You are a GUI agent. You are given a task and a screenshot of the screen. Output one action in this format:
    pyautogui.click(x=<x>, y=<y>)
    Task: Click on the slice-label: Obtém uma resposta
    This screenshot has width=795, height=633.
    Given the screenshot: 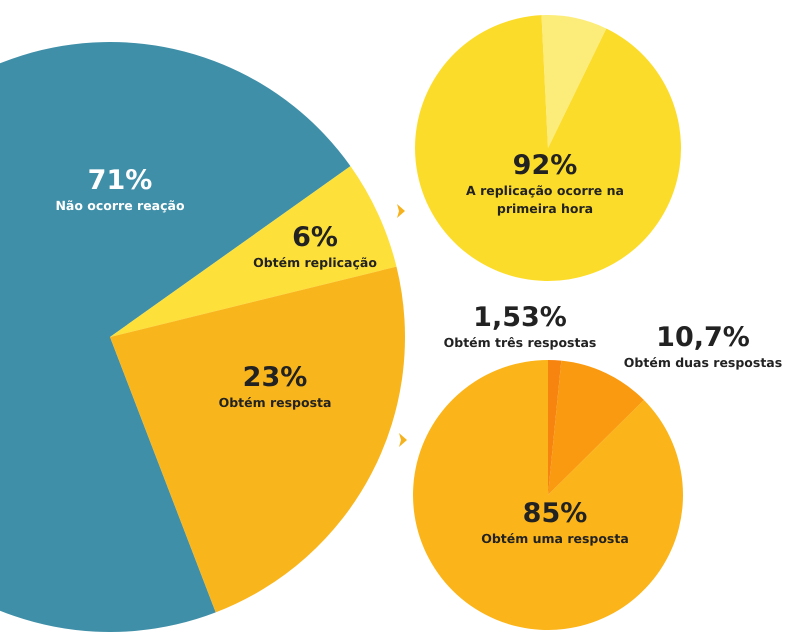 What is the action you would take?
    pyautogui.click(x=555, y=539)
    